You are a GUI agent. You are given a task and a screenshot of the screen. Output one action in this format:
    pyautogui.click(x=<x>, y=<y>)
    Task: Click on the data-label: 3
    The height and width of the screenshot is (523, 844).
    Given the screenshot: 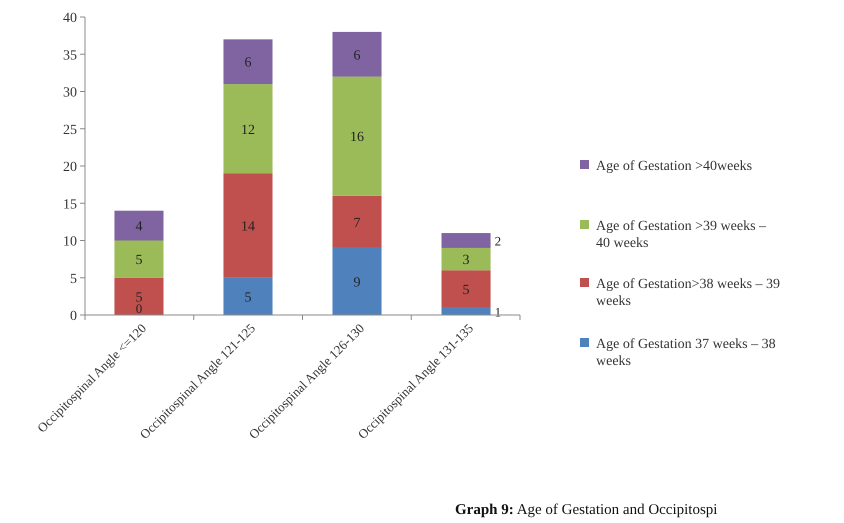 What is the action you would take?
    pyautogui.click(x=466, y=260)
    